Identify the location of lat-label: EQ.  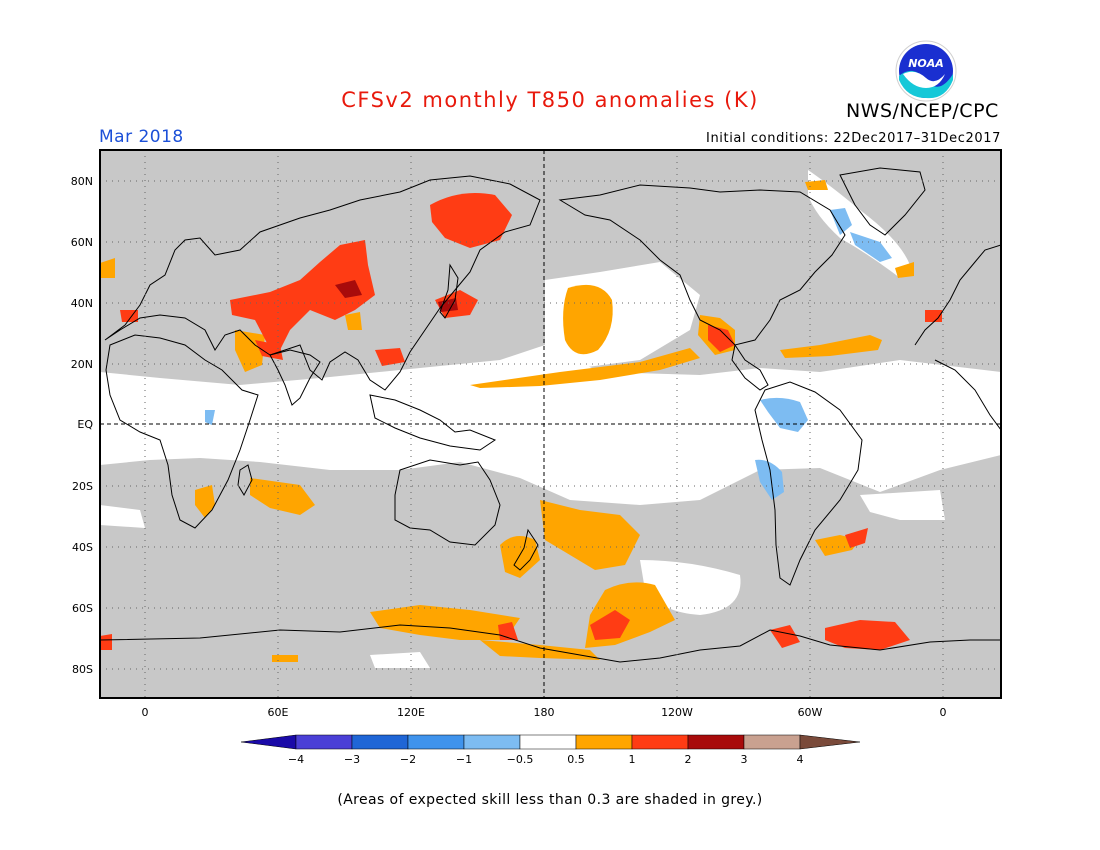
(85, 424).